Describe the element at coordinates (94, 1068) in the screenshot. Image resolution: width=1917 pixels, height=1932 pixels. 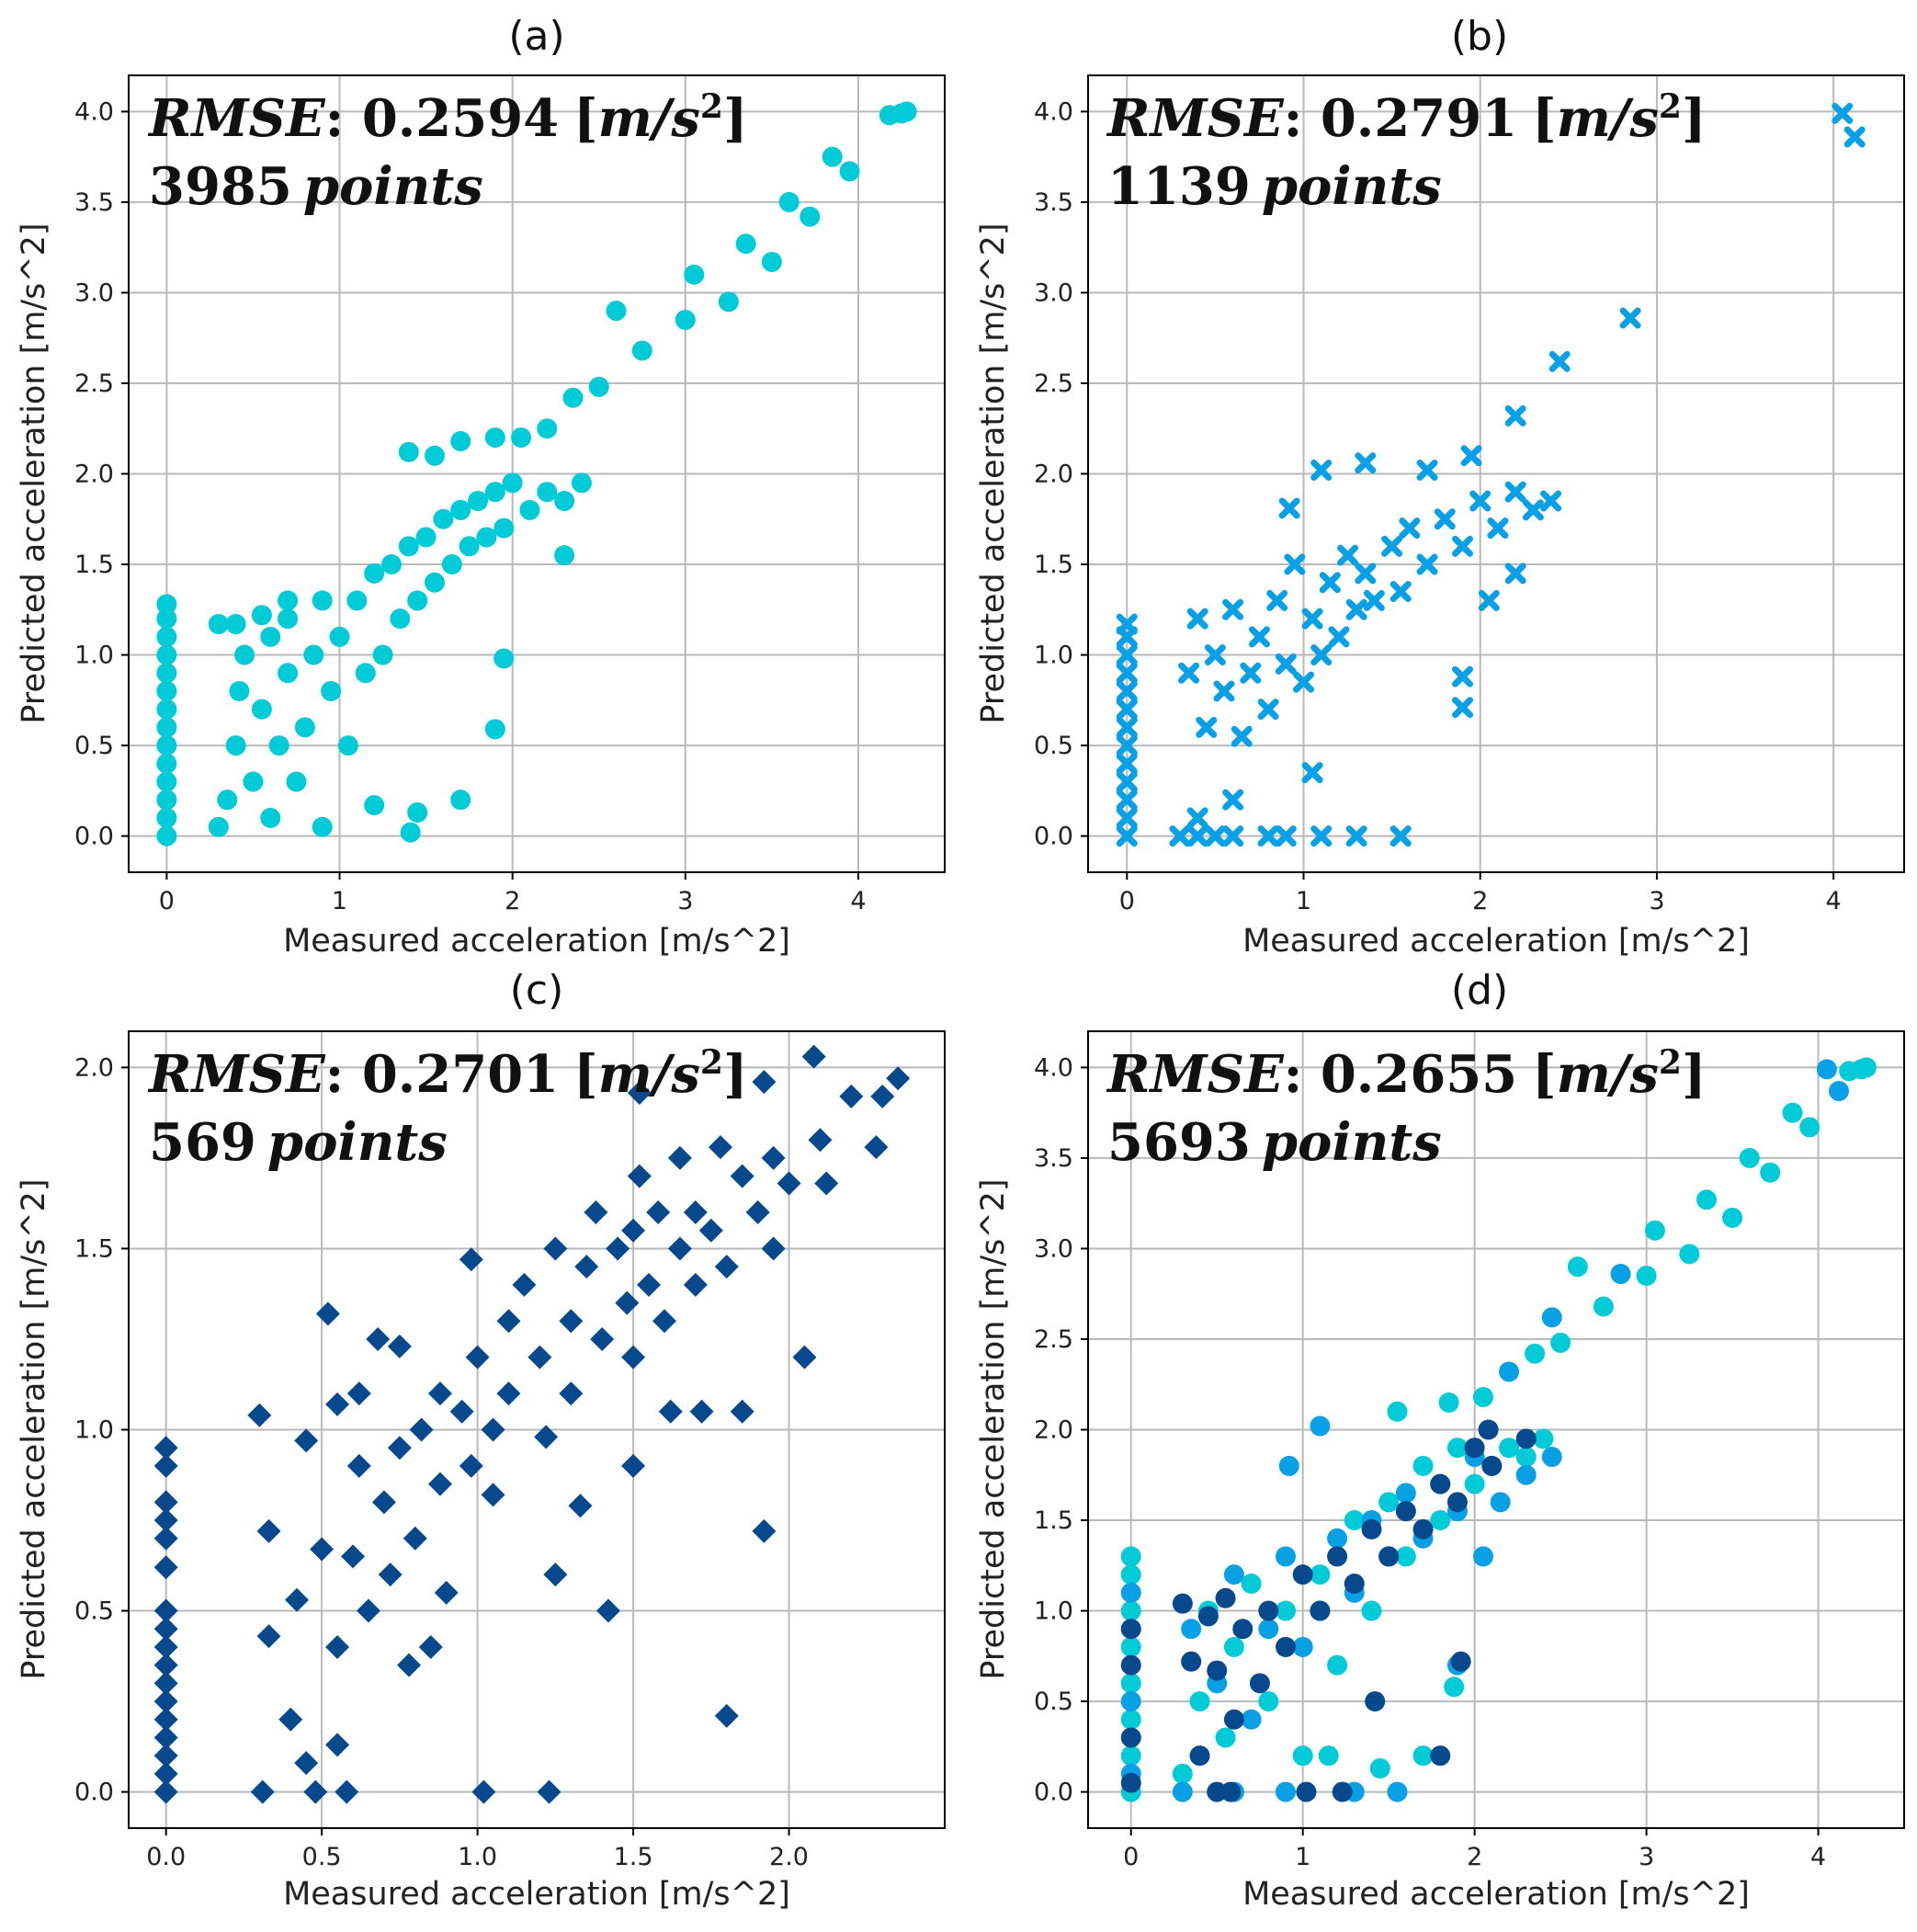
I see `y-tick-label-c-4: 2.0` at that location.